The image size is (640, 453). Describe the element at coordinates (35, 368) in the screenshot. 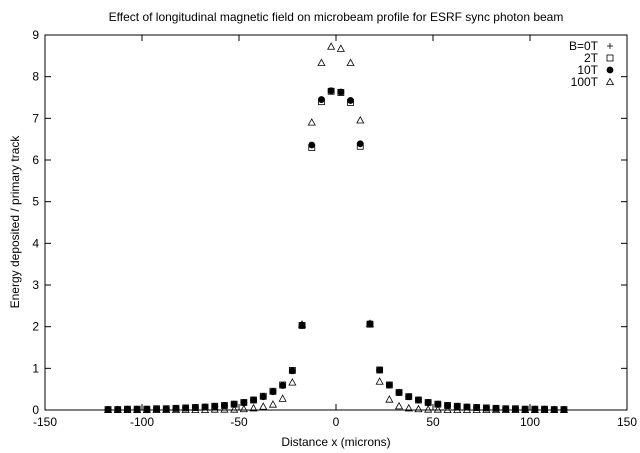

I see `y-tick-label: 1` at that location.